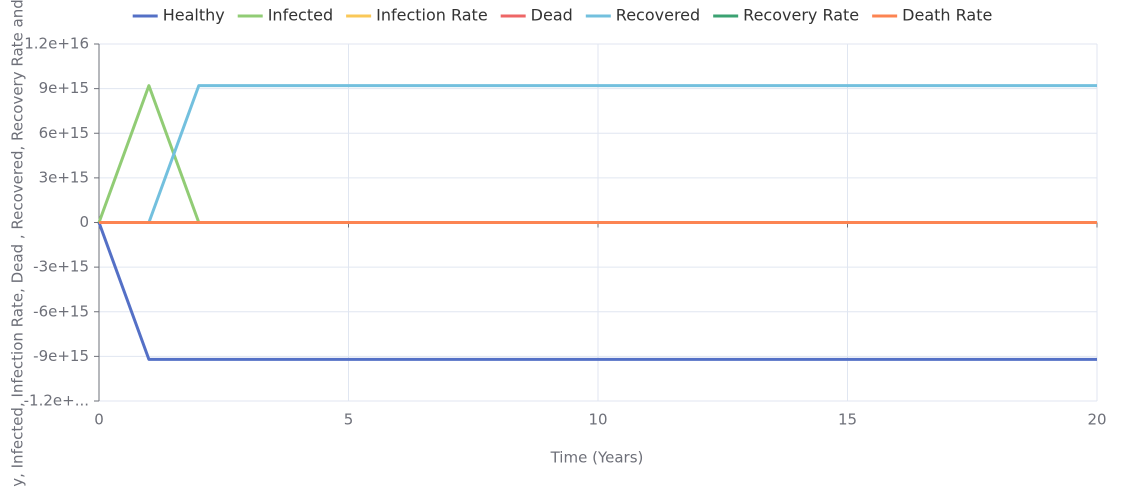 Image resolution: width=1125 pixels, height=487 pixels. What do you see at coordinates (64, 177) in the screenshot?
I see `y-tick-label: 3e+15` at bounding box center [64, 177].